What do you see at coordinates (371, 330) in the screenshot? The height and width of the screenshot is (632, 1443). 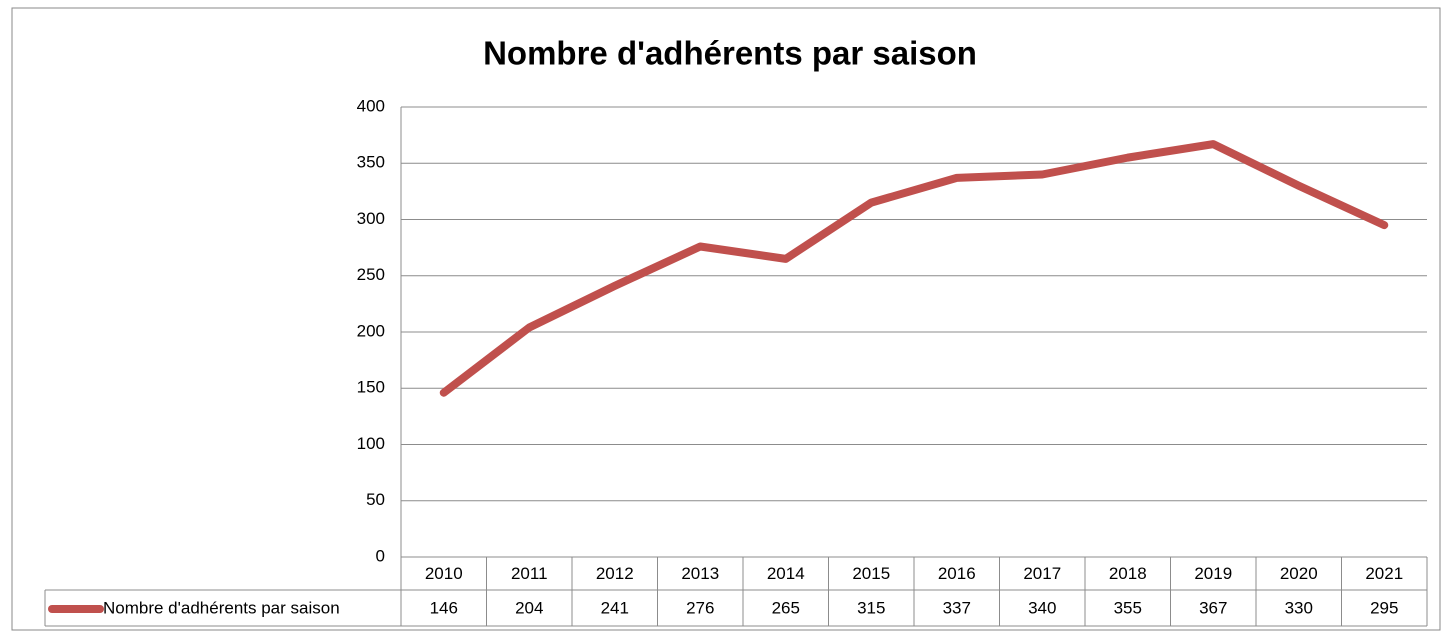 I see `y-tick-label: 200` at bounding box center [371, 330].